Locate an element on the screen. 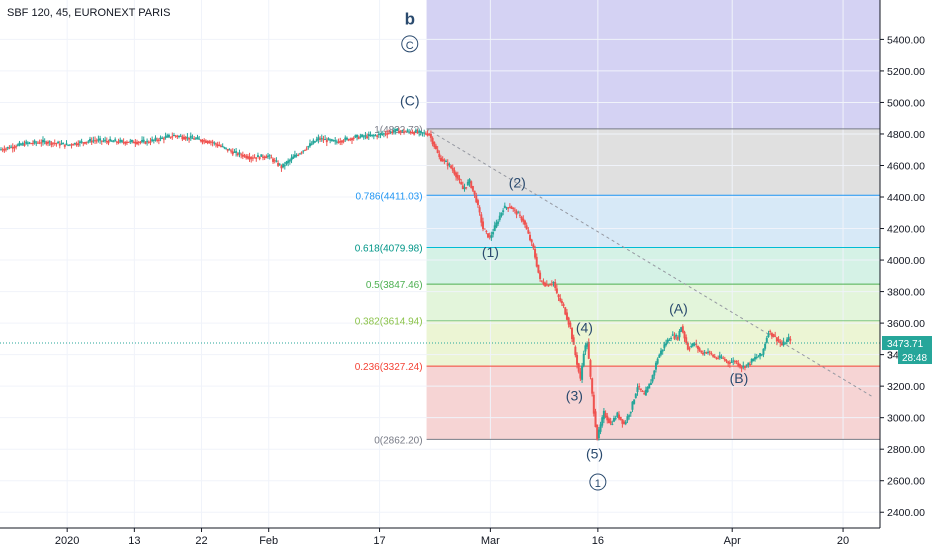 The width and height of the screenshot is (932, 550). price-tick-label: 5400.00 is located at coordinates (906, 40).